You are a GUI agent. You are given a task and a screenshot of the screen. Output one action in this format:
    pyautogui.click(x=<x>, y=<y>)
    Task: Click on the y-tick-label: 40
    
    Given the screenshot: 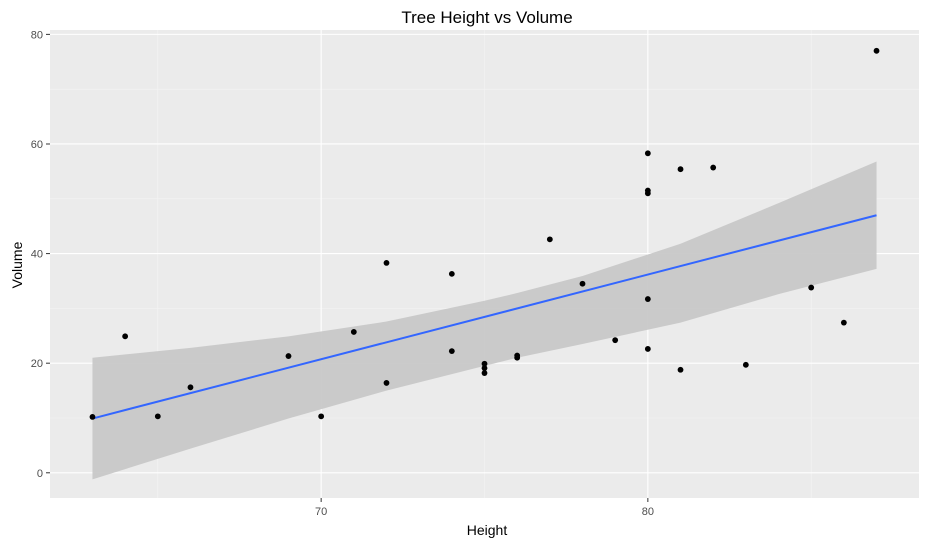 What is the action you would take?
    pyautogui.click(x=37, y=255)
    